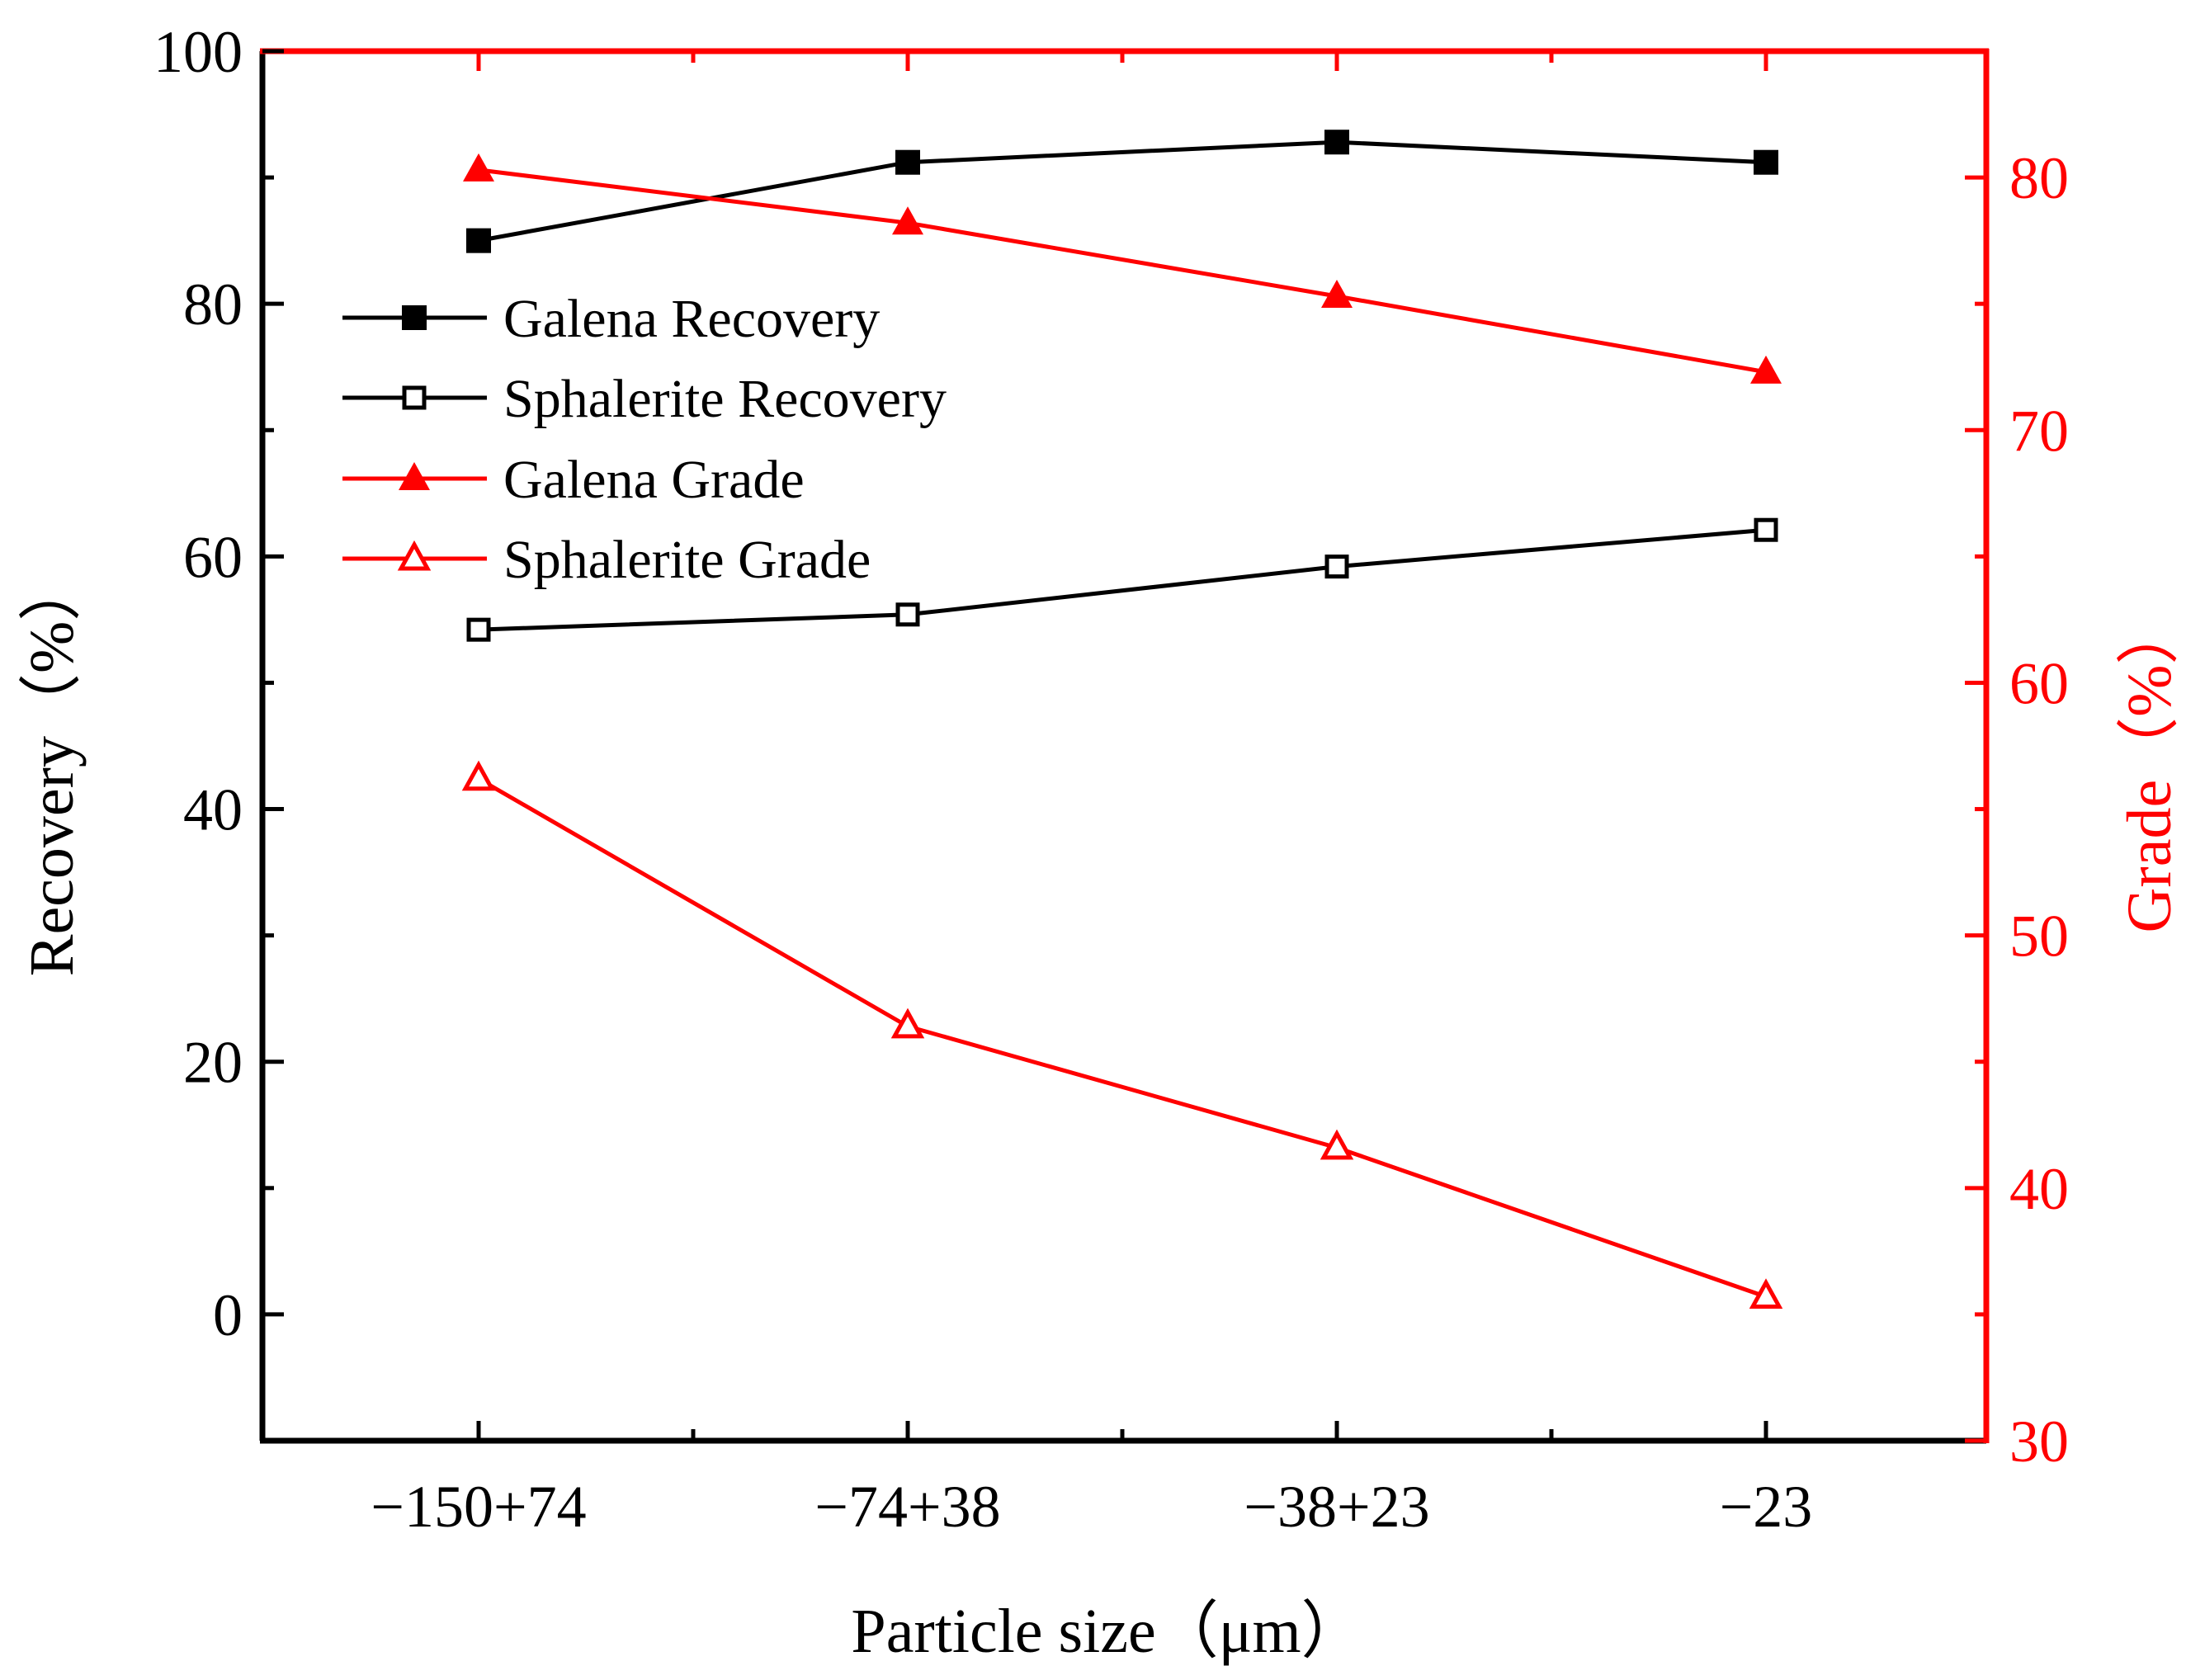 The image size is (2186, 1680). I want to click on series-line-galena-recovery, so click(1122, 191).